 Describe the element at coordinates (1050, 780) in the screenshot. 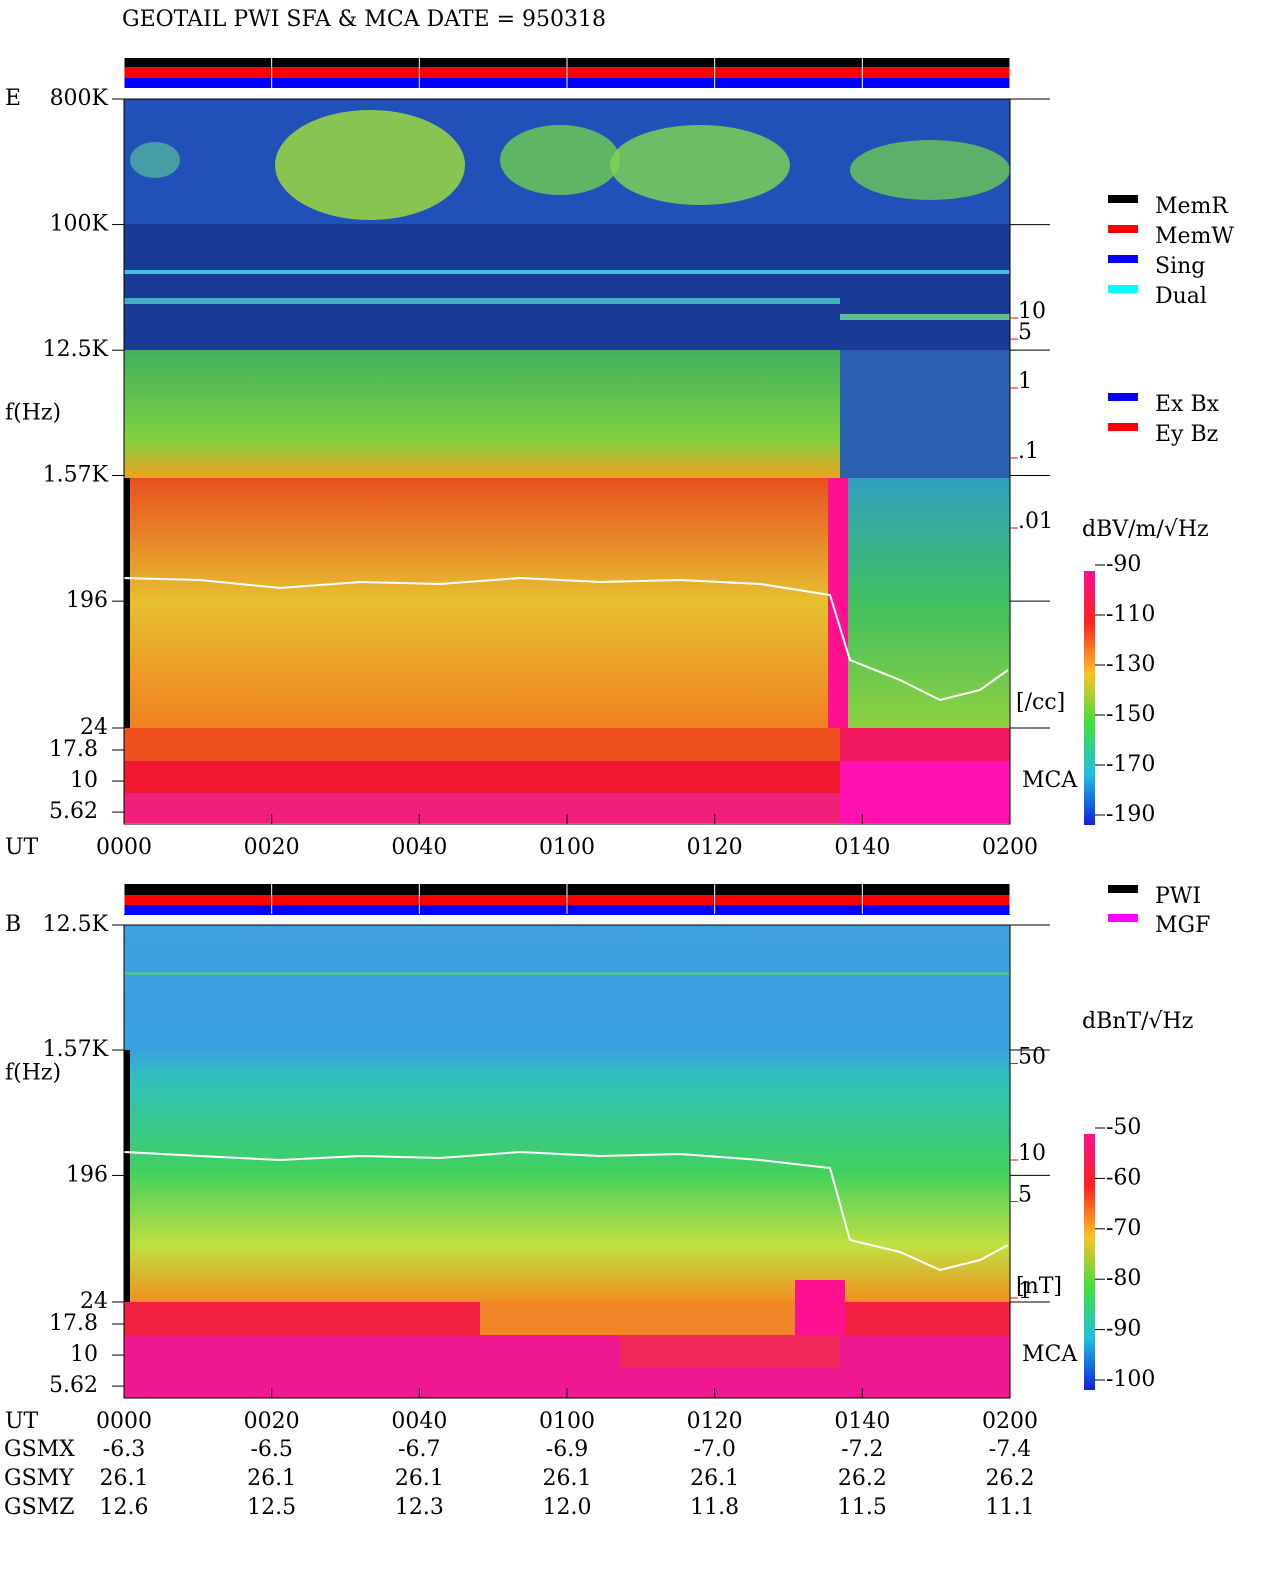

I see `mca-label: MCA` at that location.